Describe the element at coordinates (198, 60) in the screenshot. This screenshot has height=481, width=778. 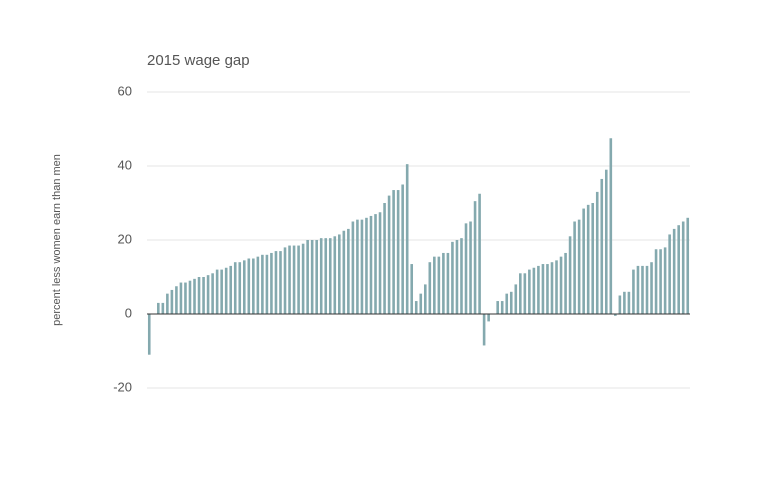
I see `chart-title: 2015 wage gap` at that location.